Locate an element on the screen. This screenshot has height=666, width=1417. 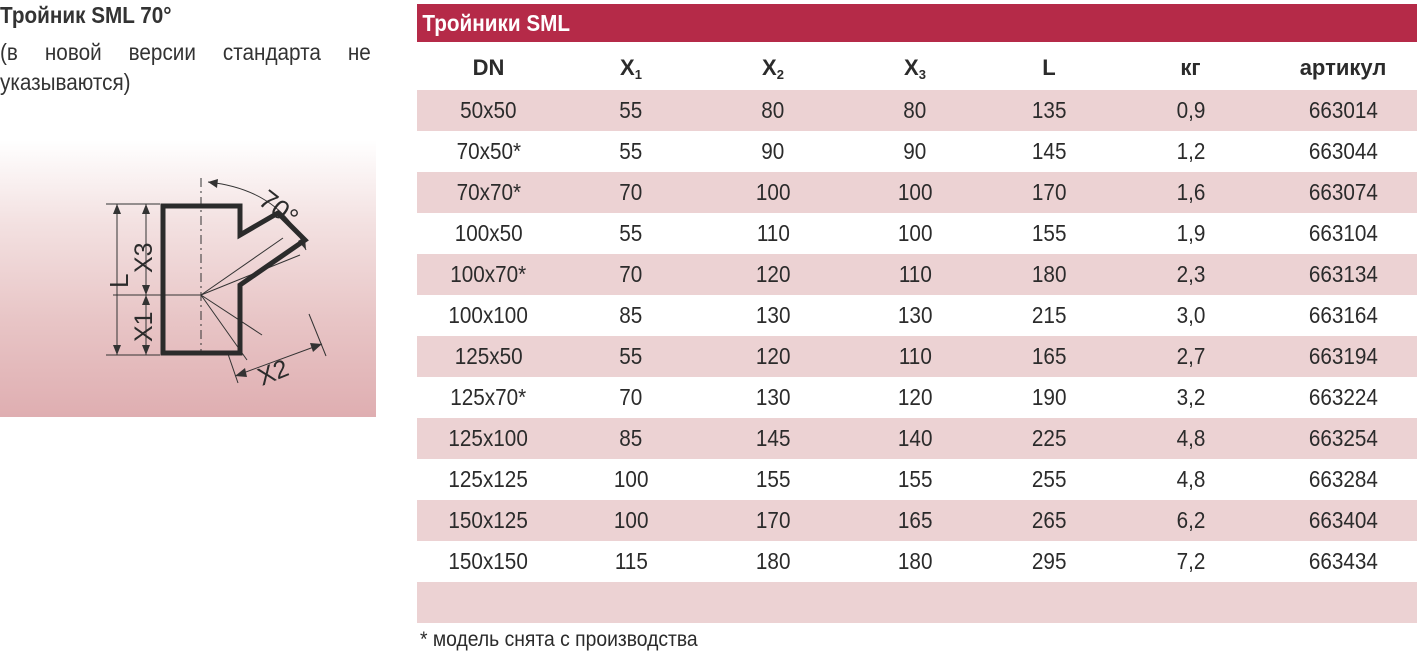
table-cell-article: 663434 is located at coordinates (1343, 561).